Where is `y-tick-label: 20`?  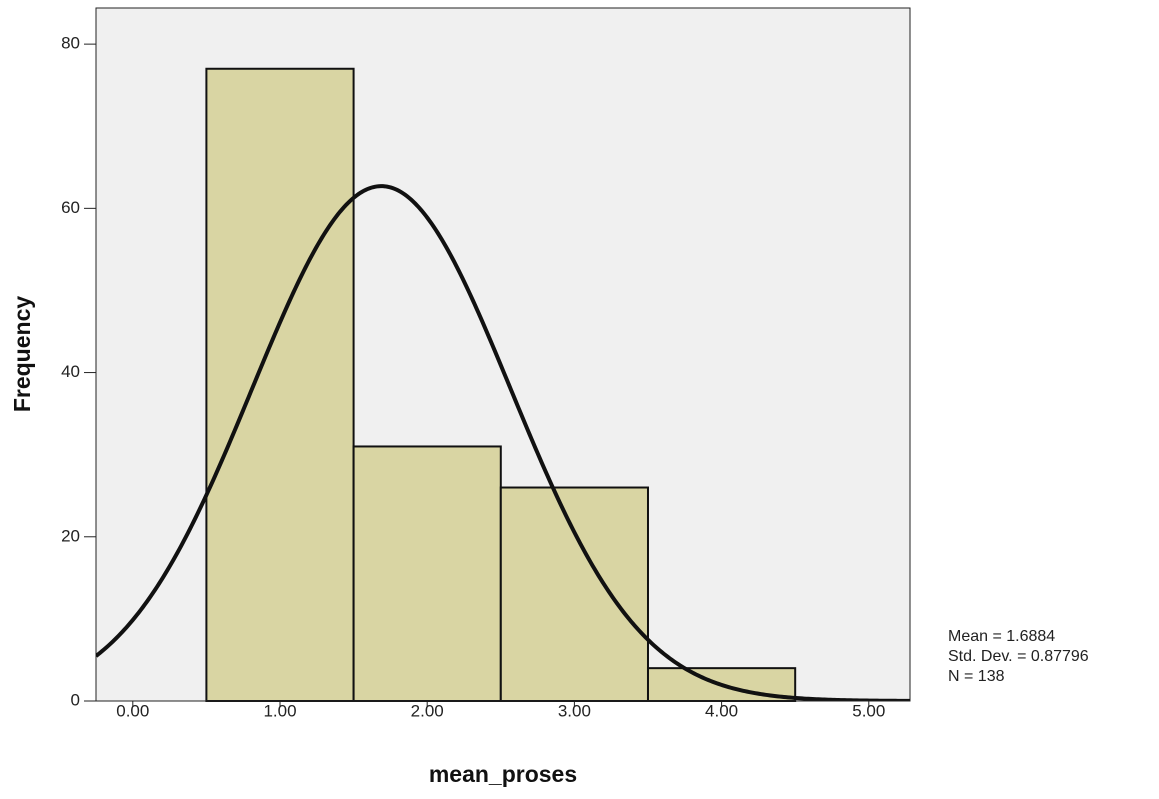 y-tick-label: 20 is located at coordinates (70, 535).